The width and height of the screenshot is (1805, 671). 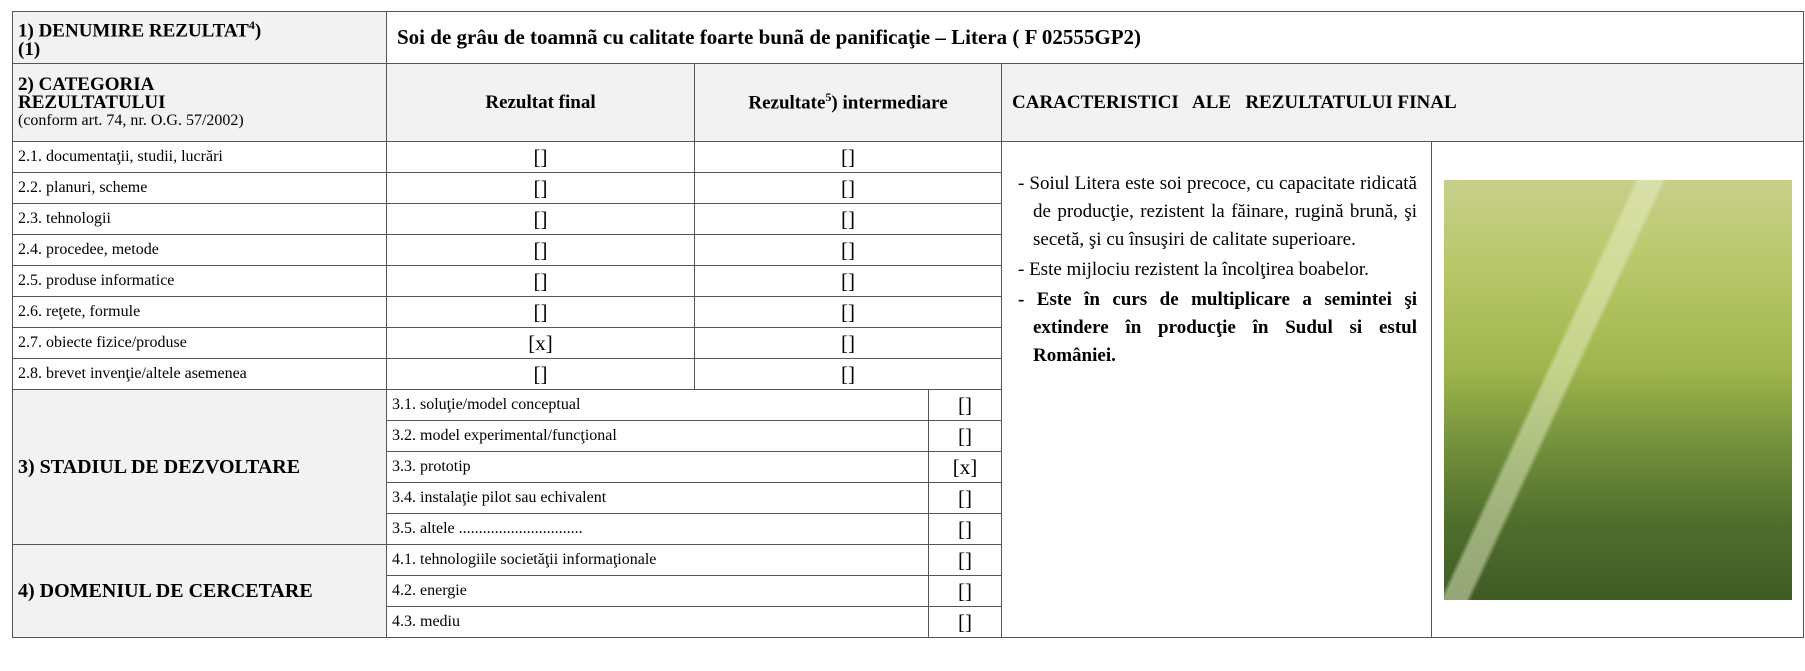 I want to click on row: 2.3. tehnologii[][], so click(x=908, y=219).